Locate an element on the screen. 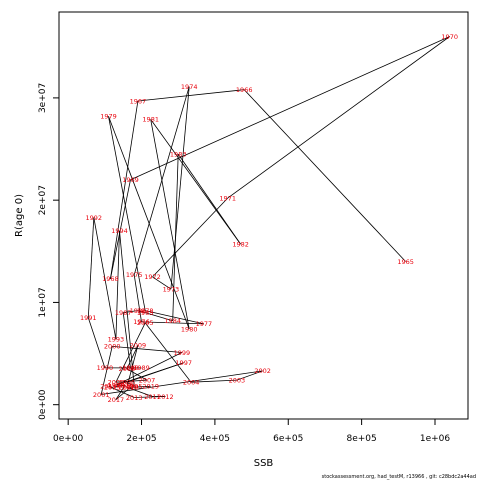  point-label-2007: 2007 is located at coordinates (147, 380).